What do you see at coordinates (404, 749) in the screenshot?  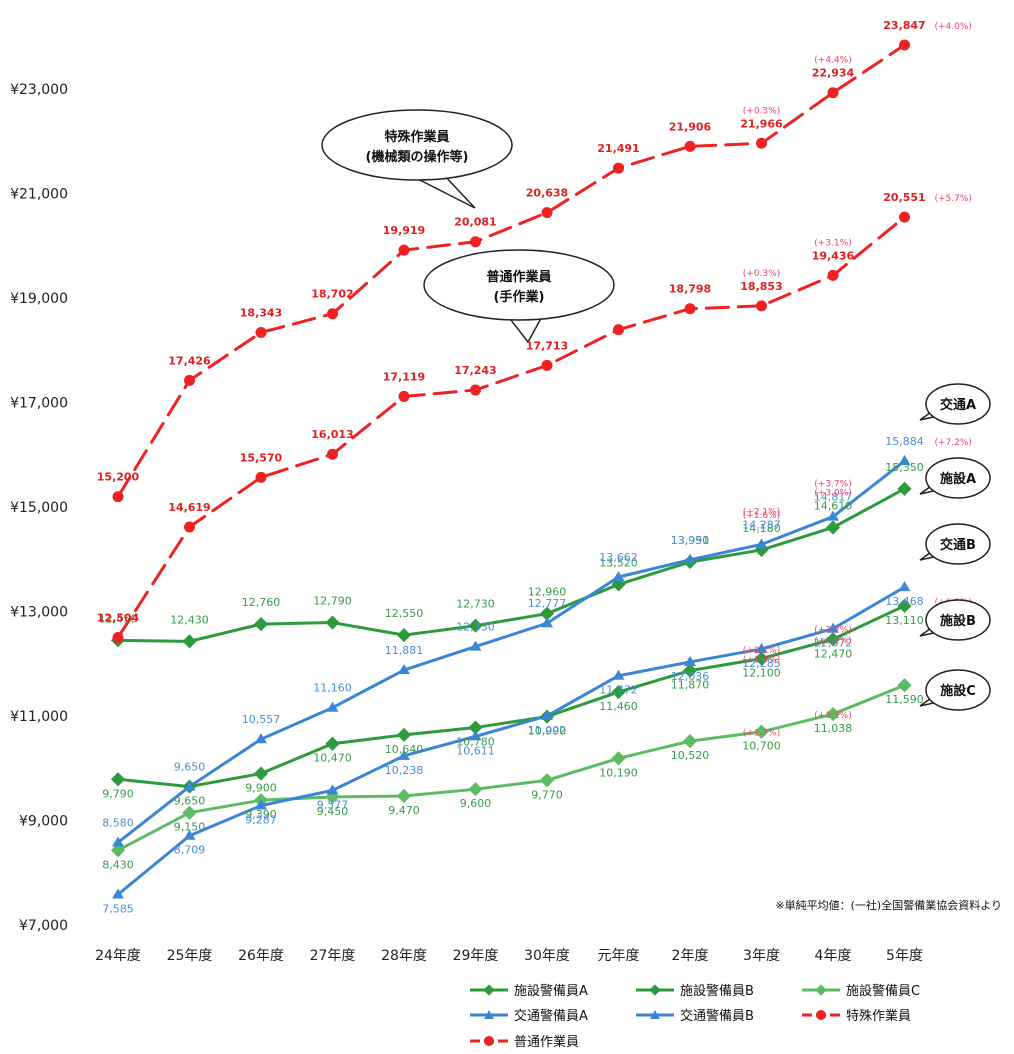 I see `data-label: 10,640` at bounding box center [404, 749].